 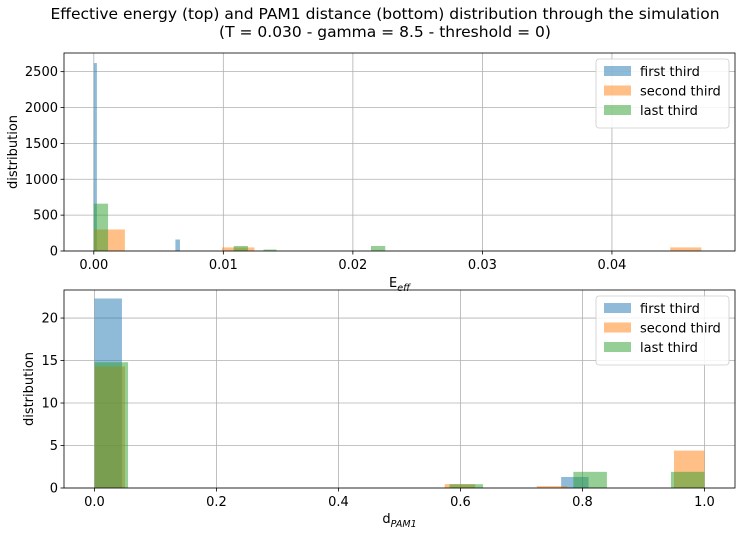 I want to click on x-tick-label: 0.00, so click(x=93, y=265).